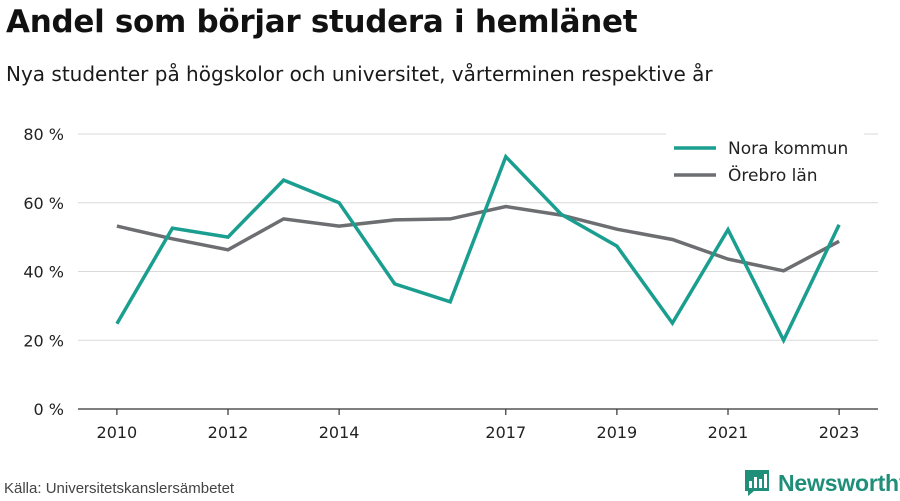  I want to click on series-line-örebro-län, so click(478, 238).